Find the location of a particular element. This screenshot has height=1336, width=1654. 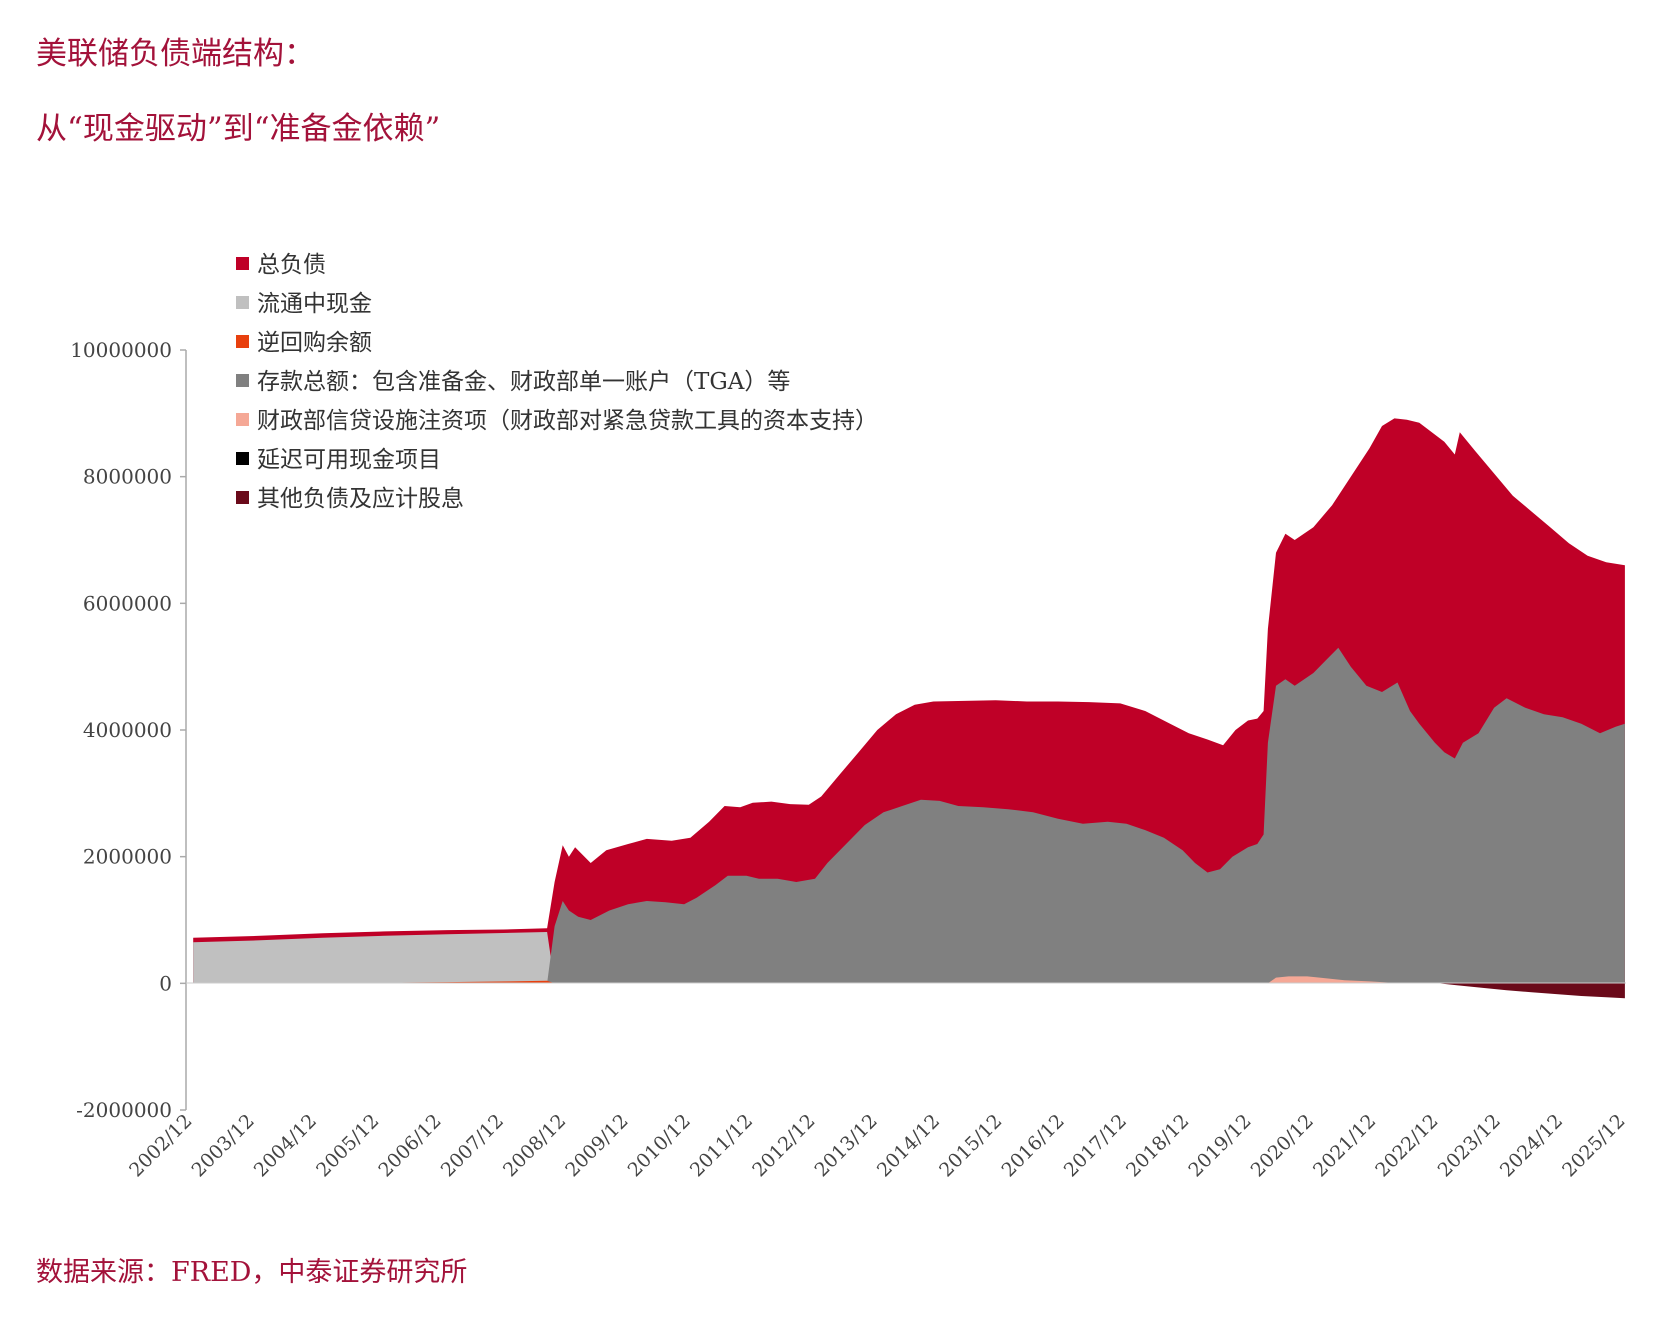

legend-swatch-deposits is located at coordinates (242, 380).